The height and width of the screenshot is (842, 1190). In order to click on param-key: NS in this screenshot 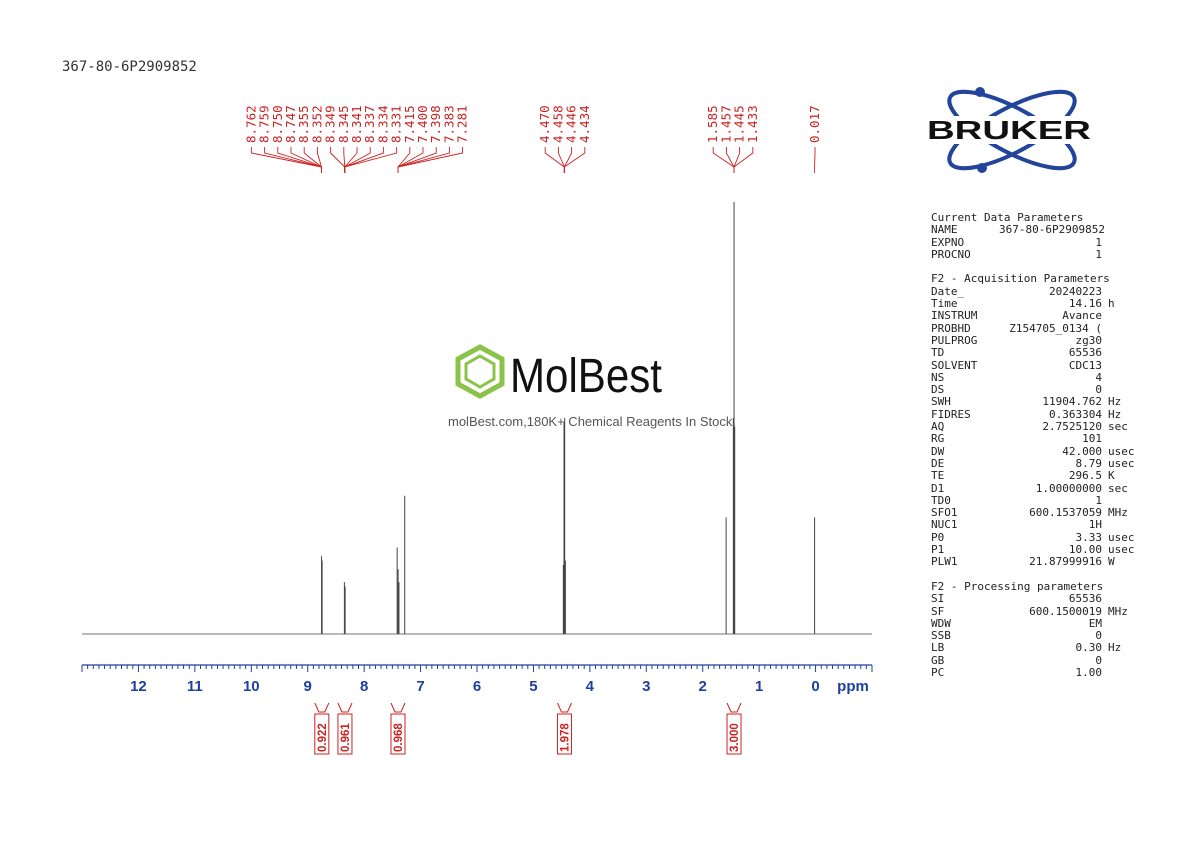, I will do `click(938, 377)`.